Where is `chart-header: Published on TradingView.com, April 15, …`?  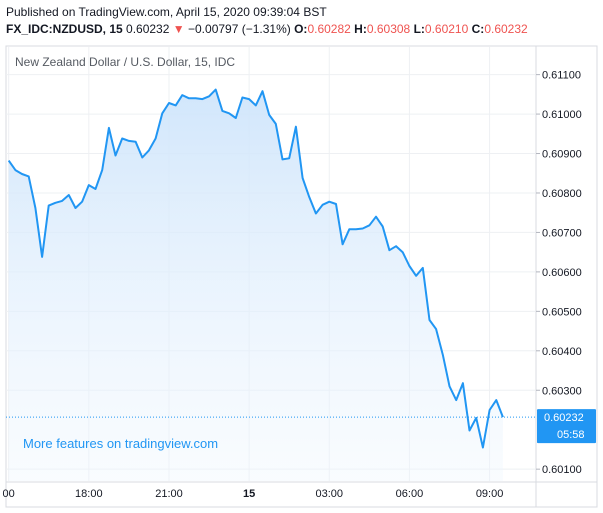
chart-header: Published on TradingView.com, April 15, … is located at coordinates (301, 21).